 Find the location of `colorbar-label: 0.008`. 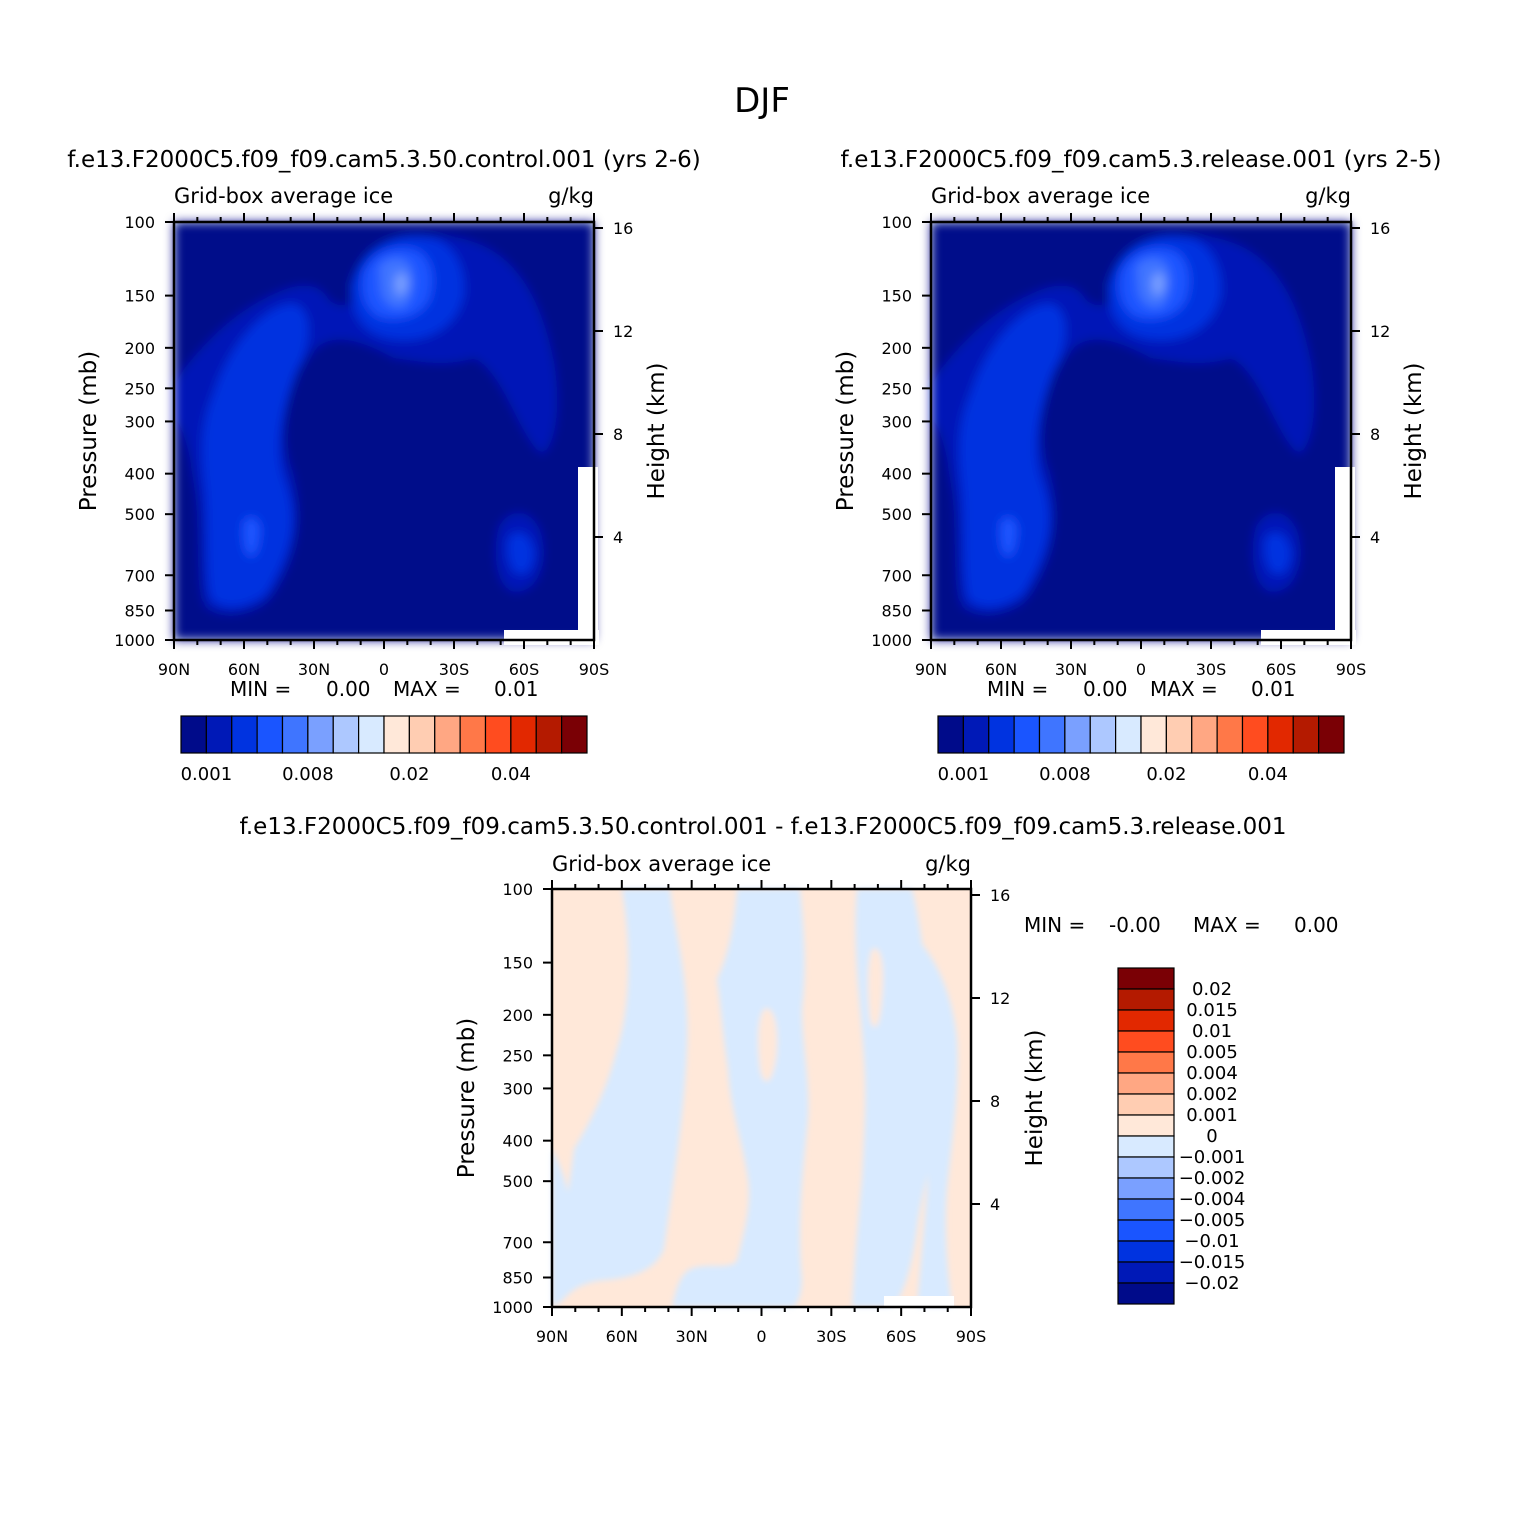

colorbar-label: 0.008 is located at coordinates (308, 774).